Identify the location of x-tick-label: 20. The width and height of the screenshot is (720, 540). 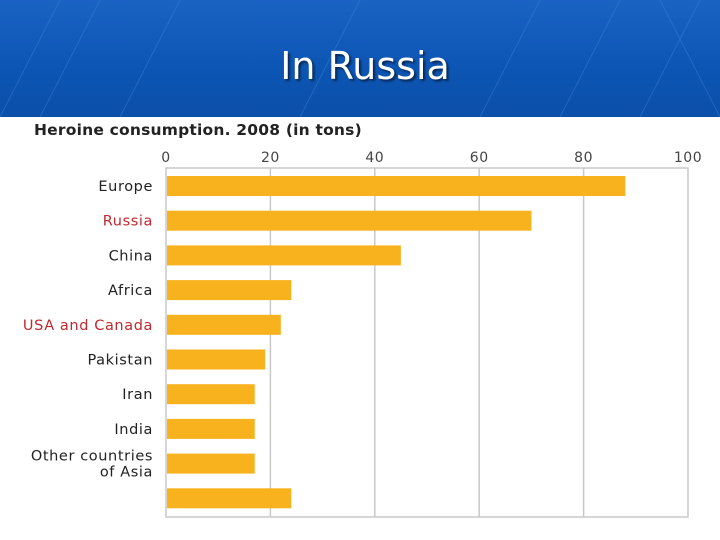
(270, 158).